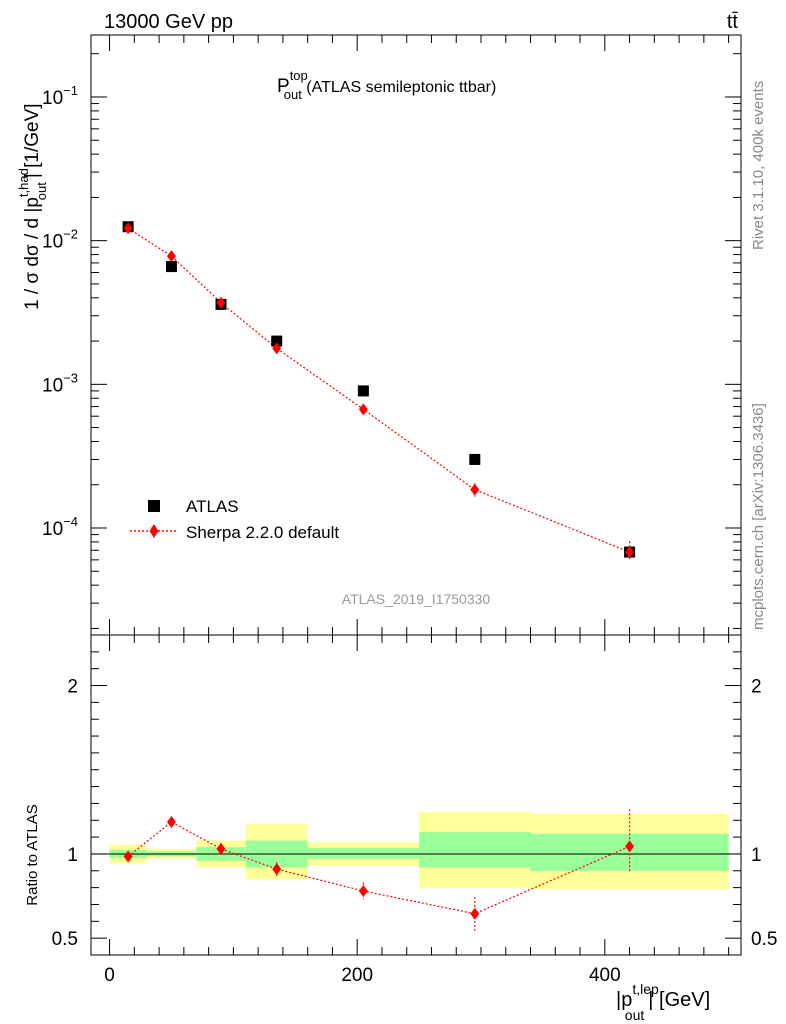  What do you see at coordinates (109, 975) in the screenshot?
I see `x-tick-label: 0` at bounding box center [109, 975].